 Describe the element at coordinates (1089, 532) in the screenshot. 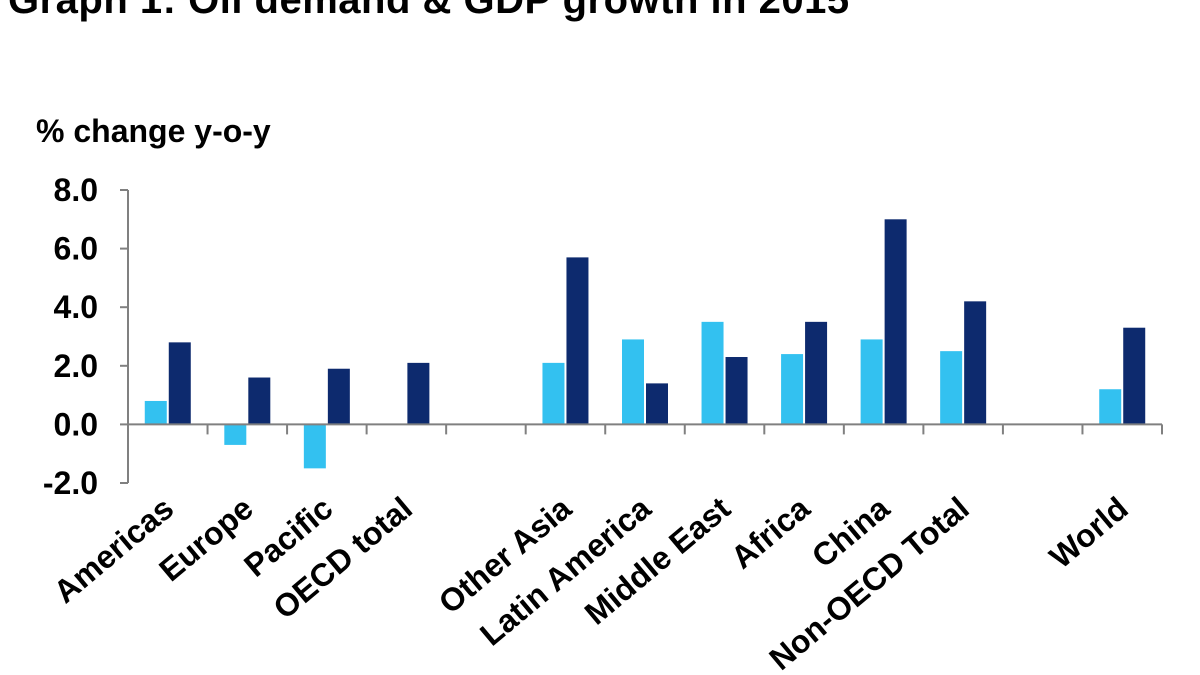

I see `x-tick-label: World` at that location.